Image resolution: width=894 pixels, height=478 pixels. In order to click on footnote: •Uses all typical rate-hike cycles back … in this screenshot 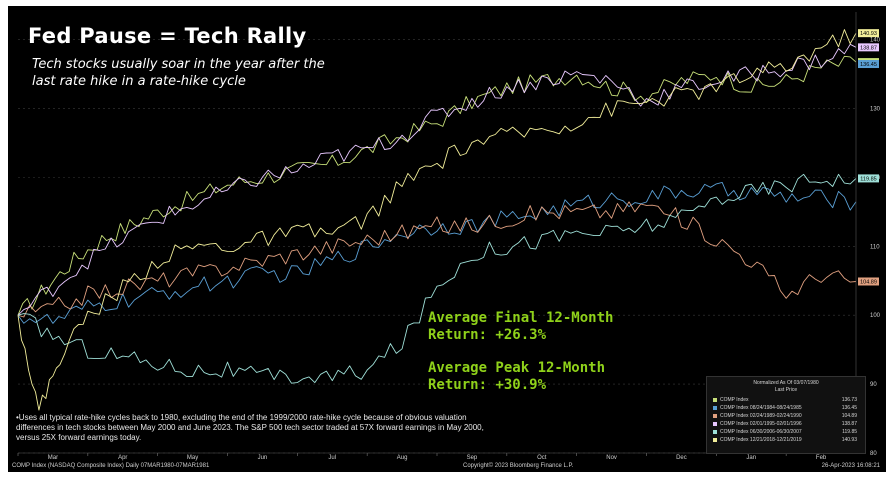, I will do `click(250, 427)`.